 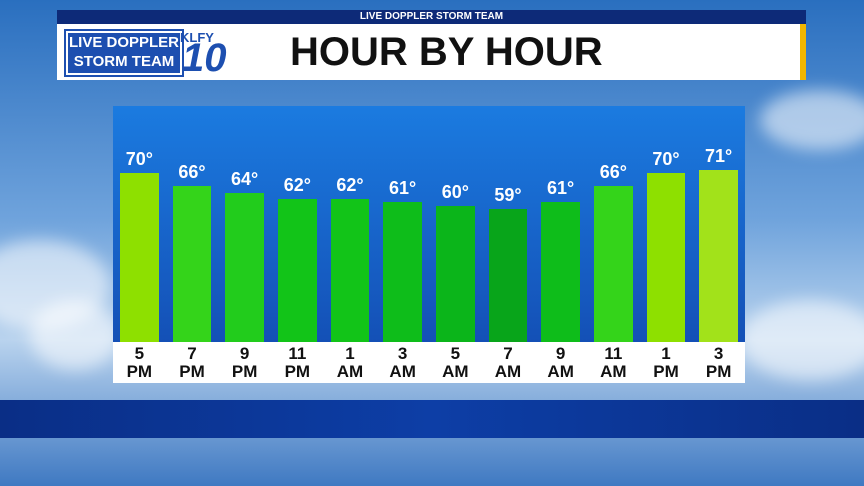 What do you see at coordinates (508, 362) in the screenshot?
I see `x-tick-label: 7 AM` at bounding box center [508, 362].